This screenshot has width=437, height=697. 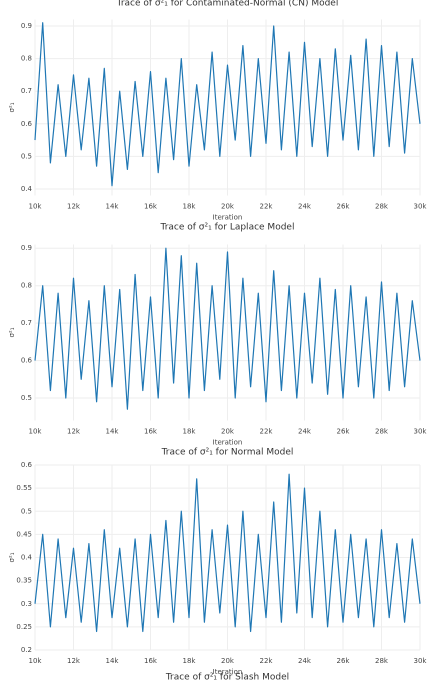 What do you see at coordinates (24, 581) in the screenshot?
I see `y-tick-label: 0.35` at bounding box center [24, 581].